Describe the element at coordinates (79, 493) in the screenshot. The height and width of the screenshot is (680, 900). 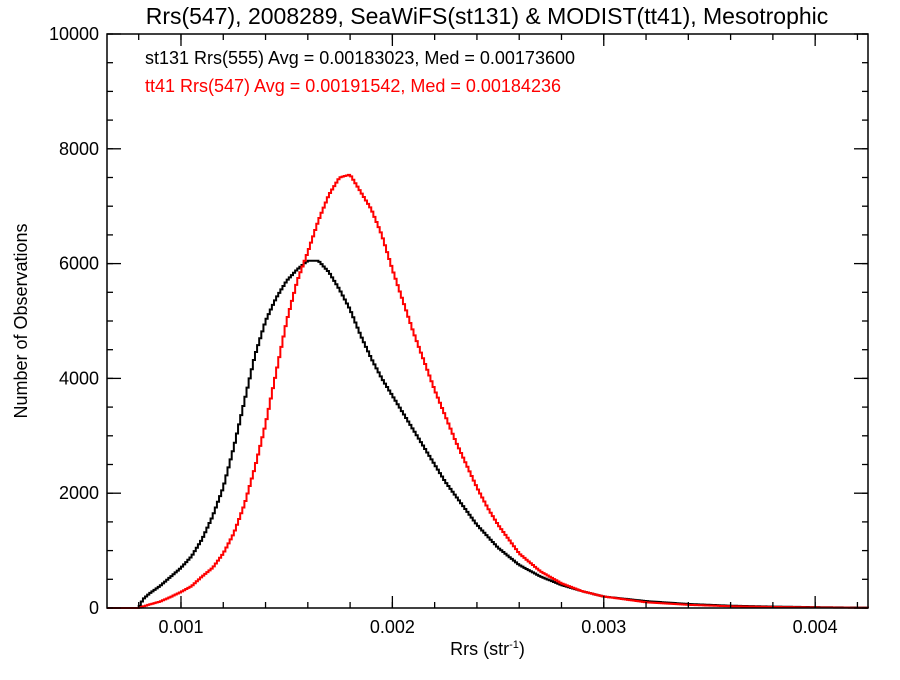
I see `y-tick-label: 2000` at that location.